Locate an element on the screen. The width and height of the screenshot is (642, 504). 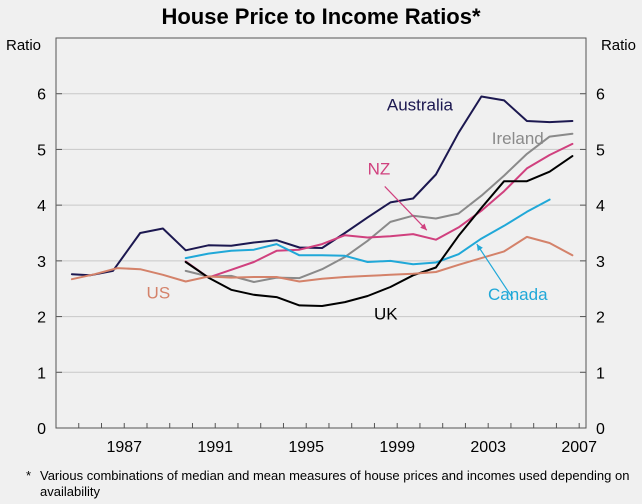
x-tick-label: 1999 is located at coordinates (397, 447).